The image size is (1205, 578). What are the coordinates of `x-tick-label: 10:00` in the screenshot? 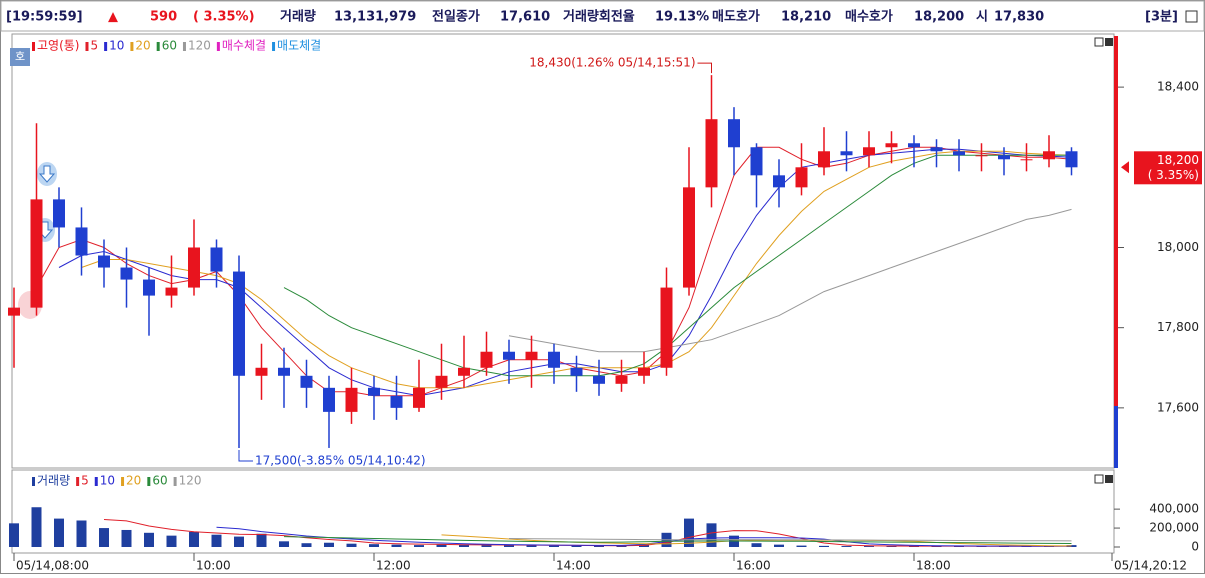 It's located at (213, 566).